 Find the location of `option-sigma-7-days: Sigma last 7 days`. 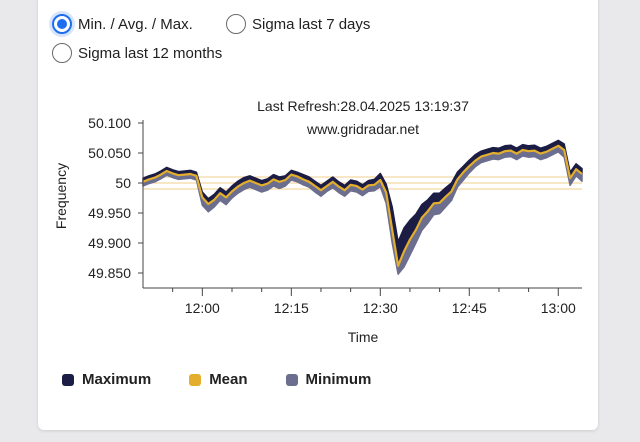

option-sigma-7-days: Sigma last 7 days is located at coordinates (298, 24).